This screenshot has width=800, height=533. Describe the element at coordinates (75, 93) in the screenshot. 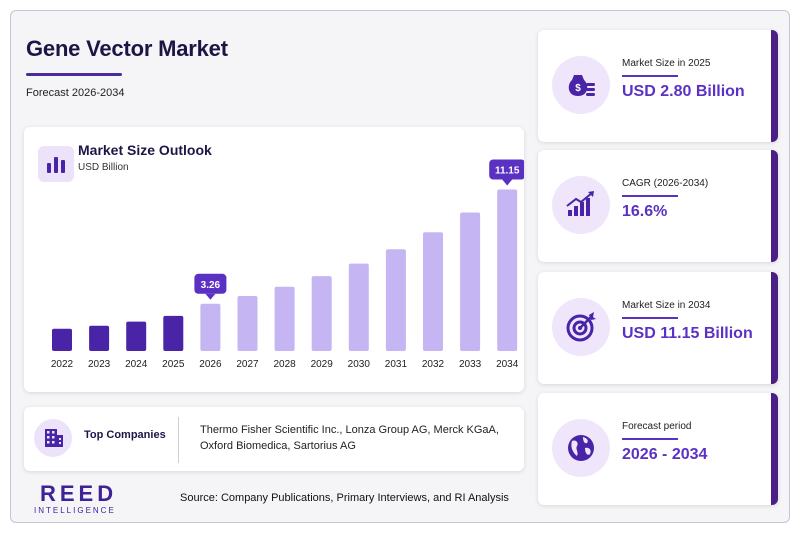

I see `page-subtitle: Forecast 2026-2034` at that location.